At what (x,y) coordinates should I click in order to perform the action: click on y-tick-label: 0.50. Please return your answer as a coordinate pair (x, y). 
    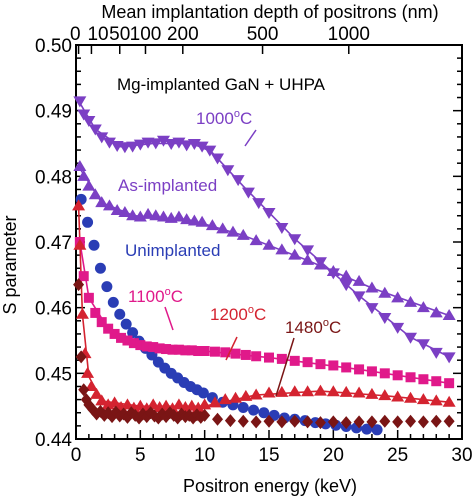
    Looking at the image, I should click on (53, 46).